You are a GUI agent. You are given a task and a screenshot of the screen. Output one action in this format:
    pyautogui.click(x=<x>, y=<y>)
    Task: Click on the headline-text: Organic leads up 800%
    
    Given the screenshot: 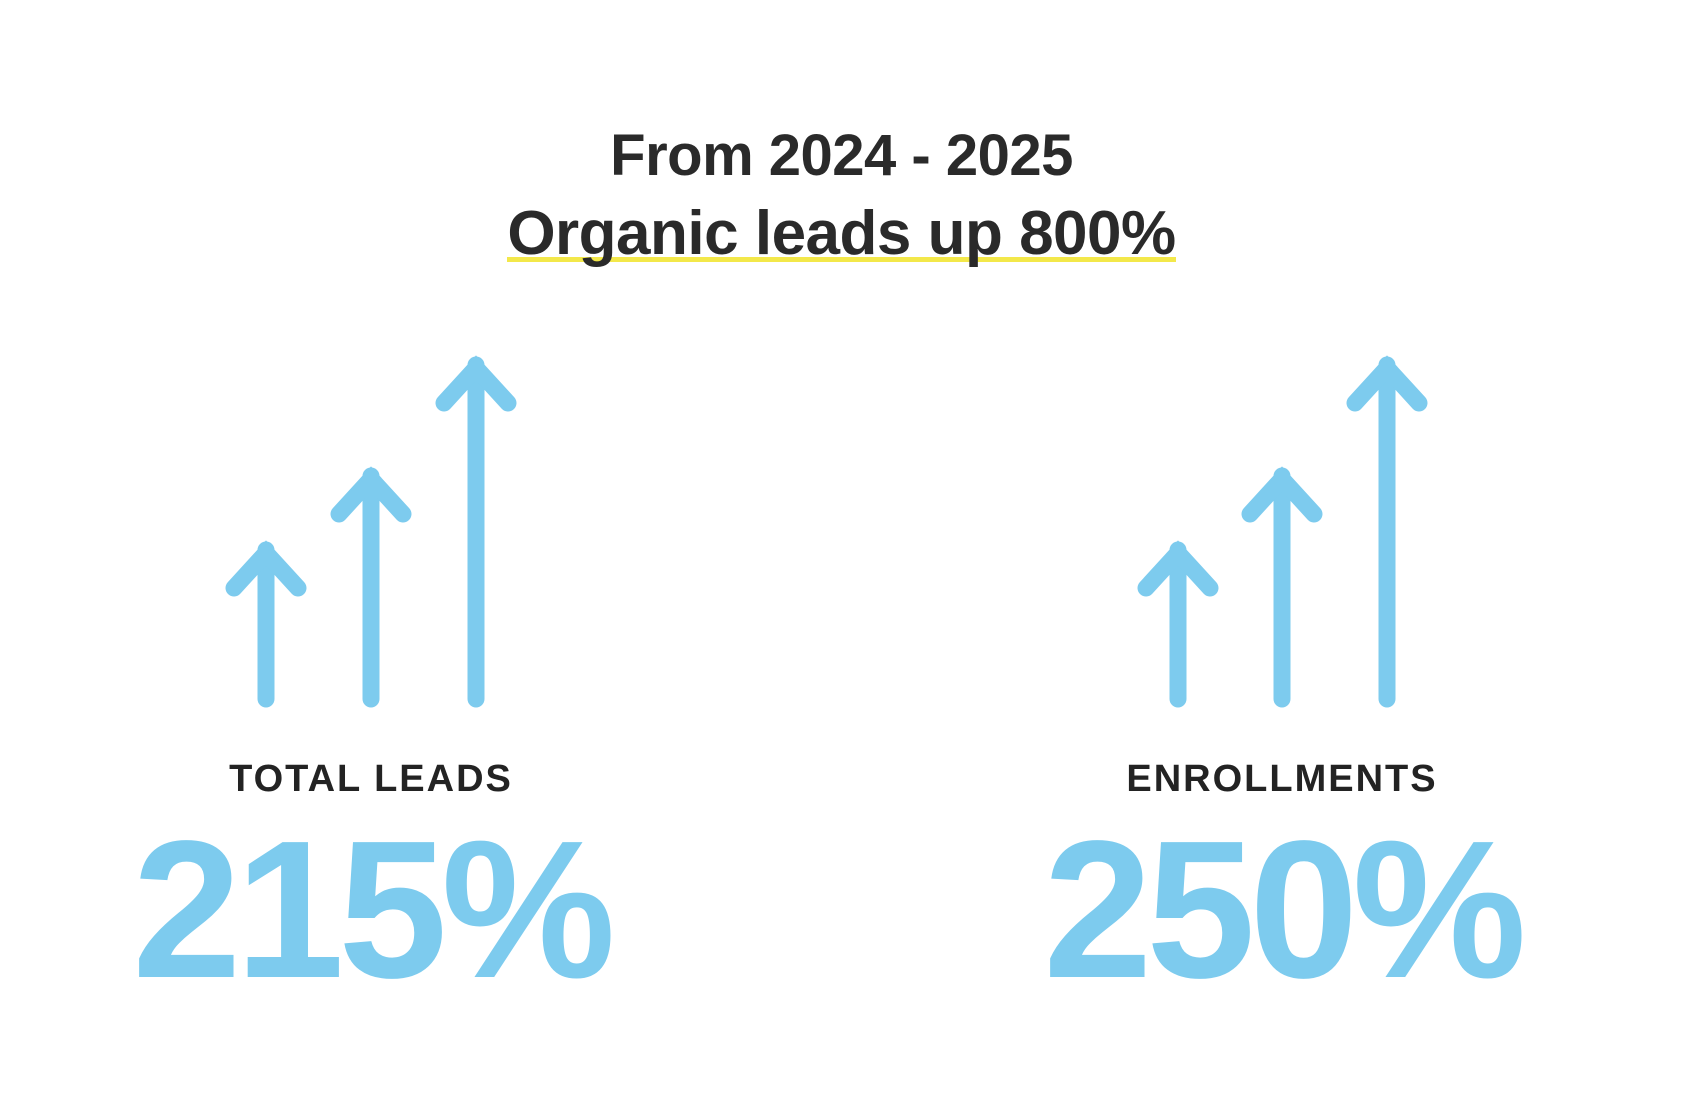 What is the action you would take?
    pyautogui.click(x=841, y=236)
    